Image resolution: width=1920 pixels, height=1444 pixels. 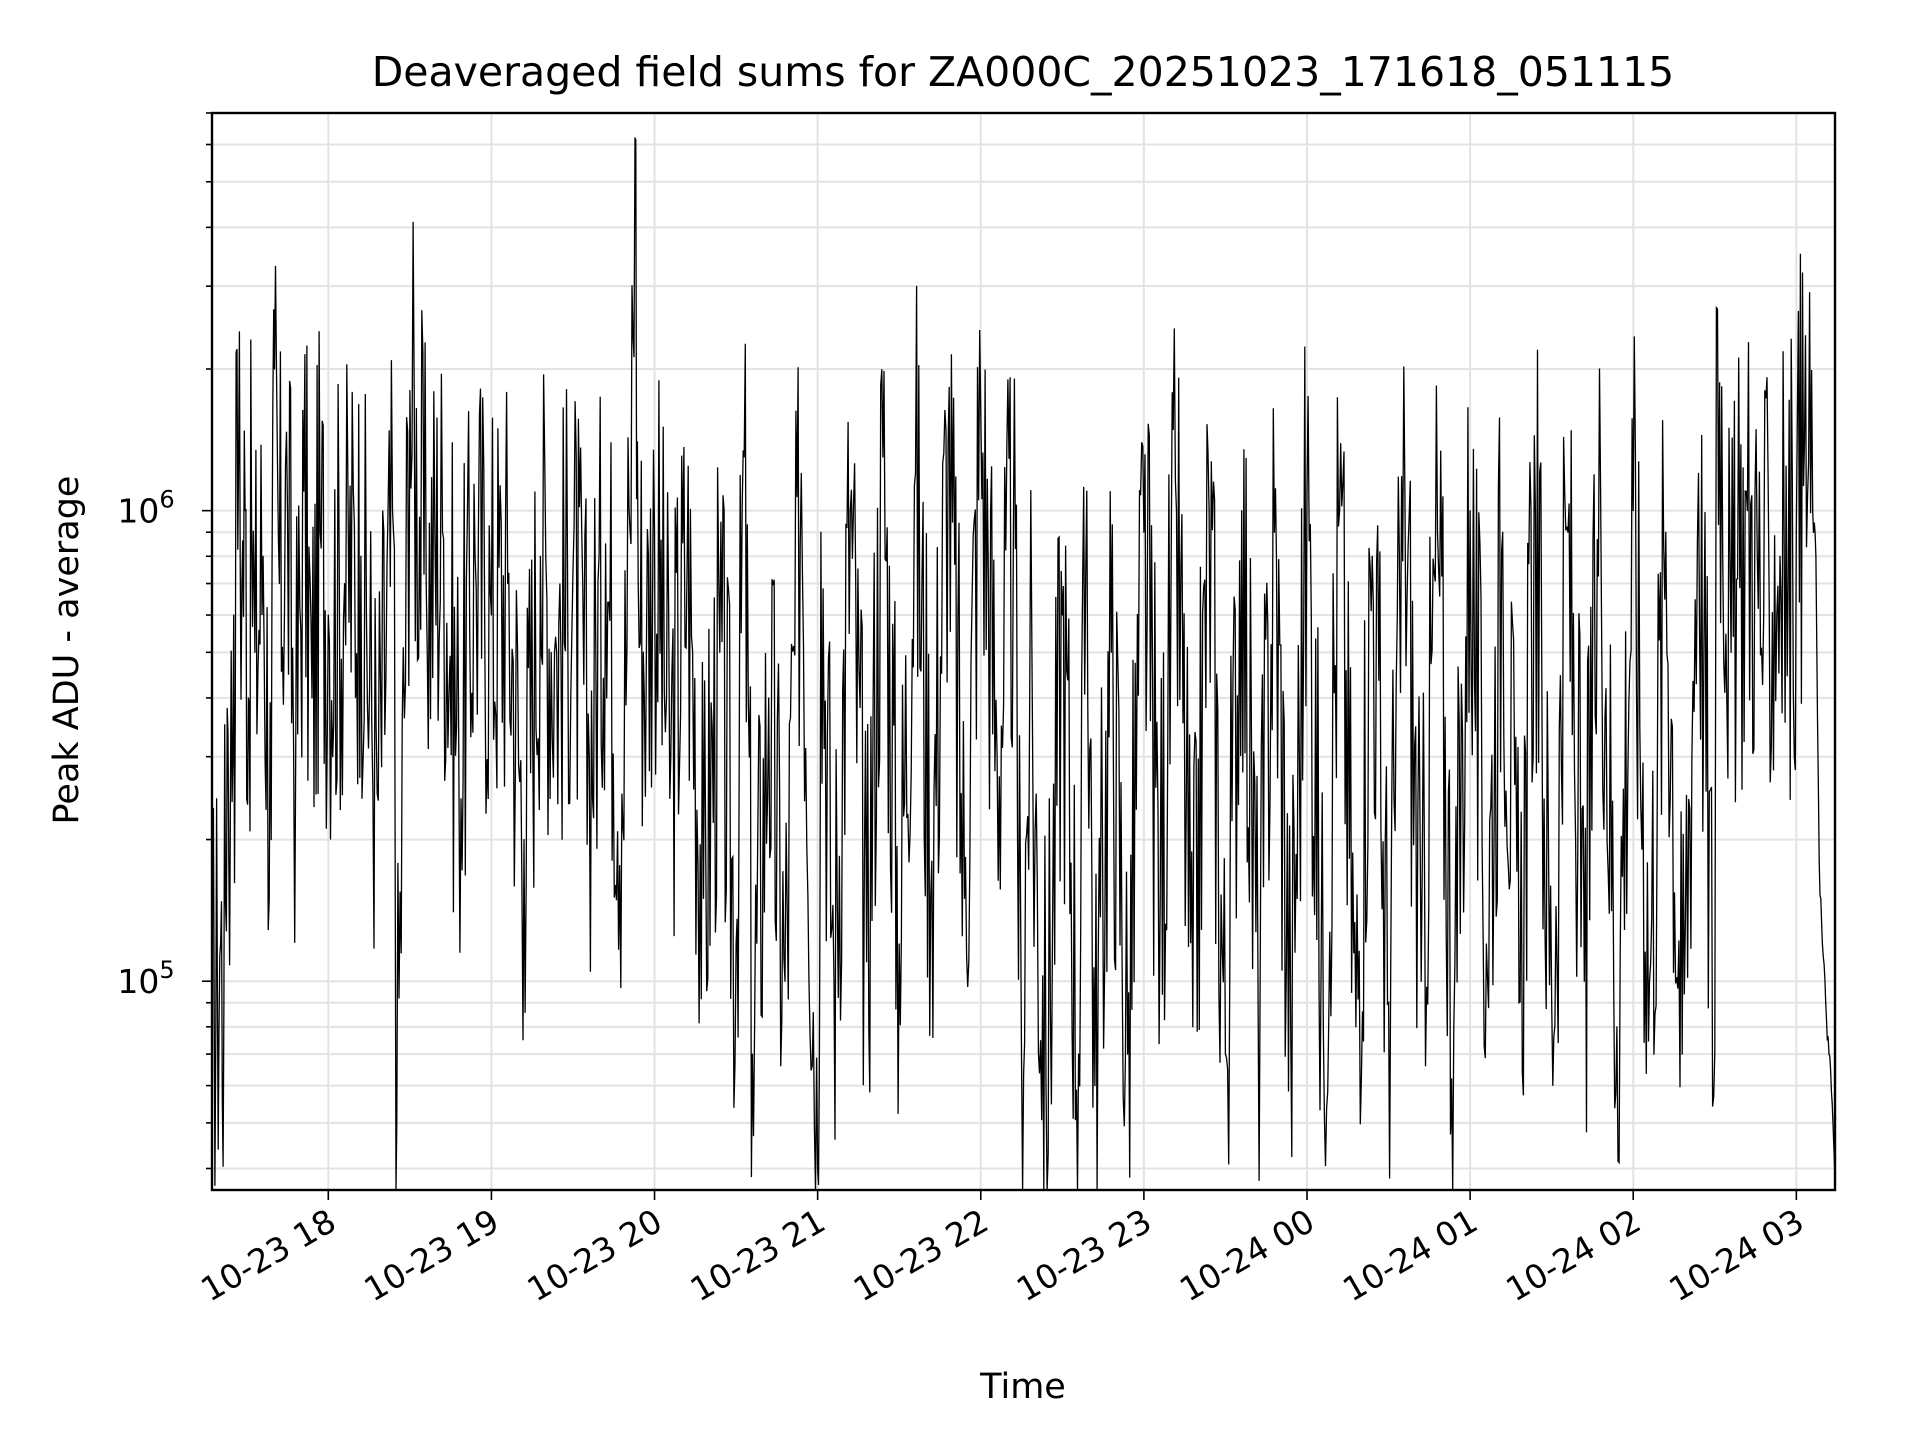 I want to click on y-tick-exponent: 5, so click(x=166, y=970).